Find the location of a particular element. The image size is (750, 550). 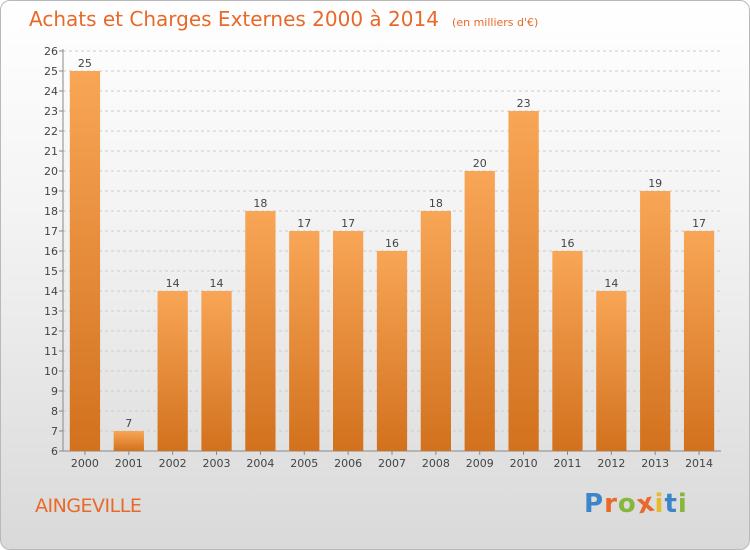

bar-2008 is located at coordinates (436, 331).